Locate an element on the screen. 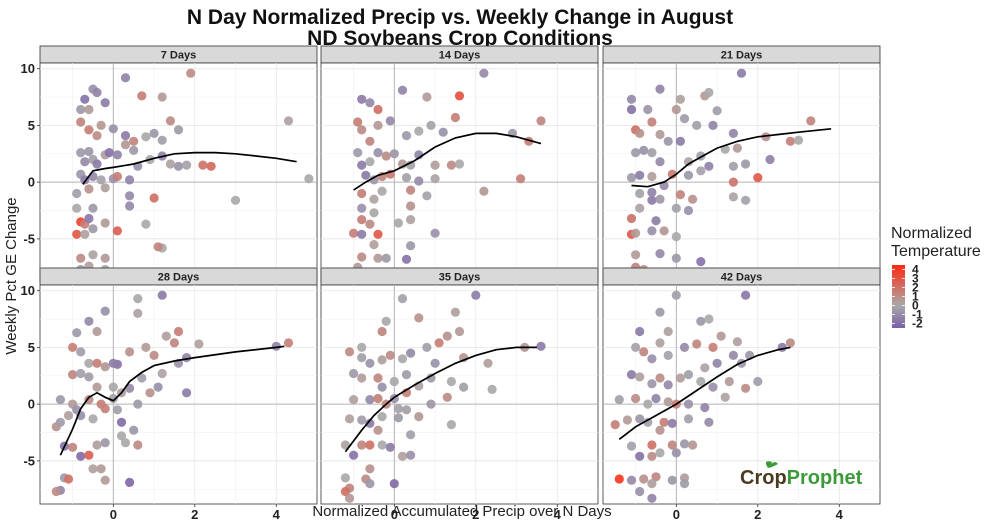 Image resolution: width=1000 pixels, height=524 pixels. facet-strip-label: 28 Days is located at coordinates (179, 278).